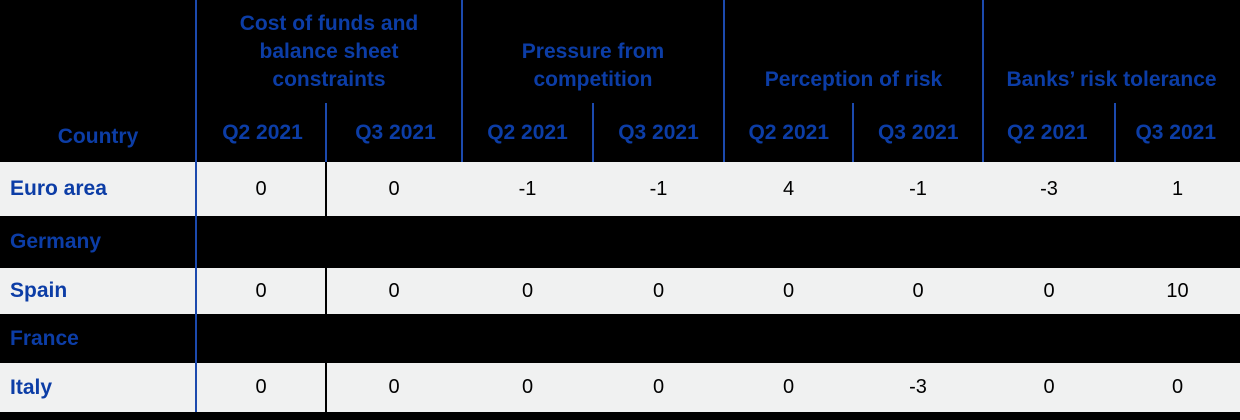  What do you see at coordinates (620, 416) in the screenshot?
I see `table-bottom-rule` at bounding box center [620, 416].